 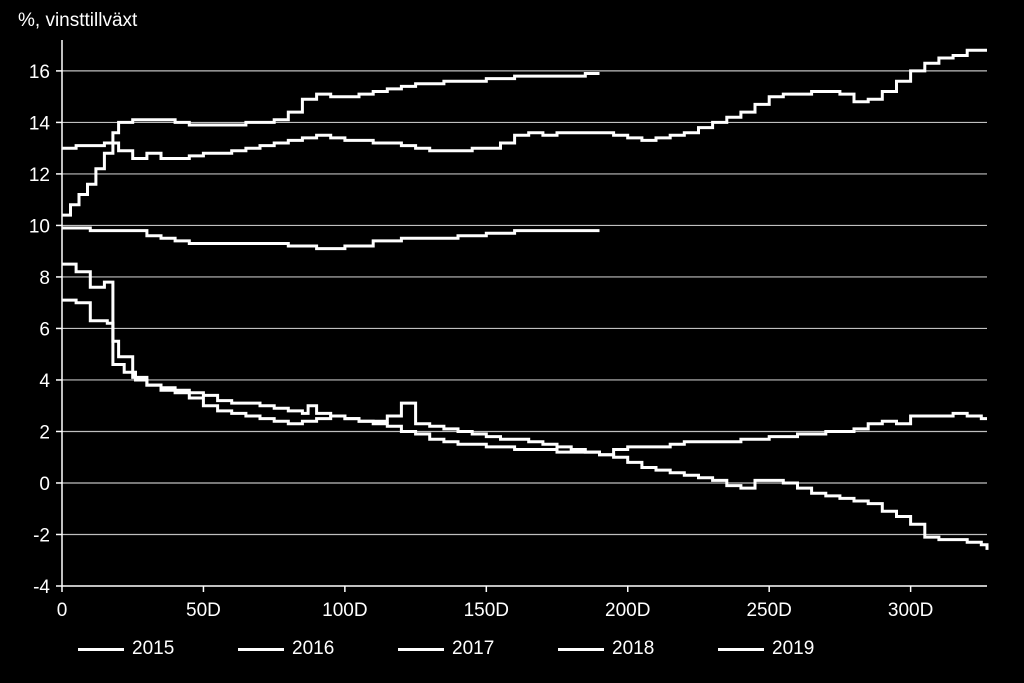 I want to click on y-axis-label: %, vinsttillväxt, so click(x=78, y=20).